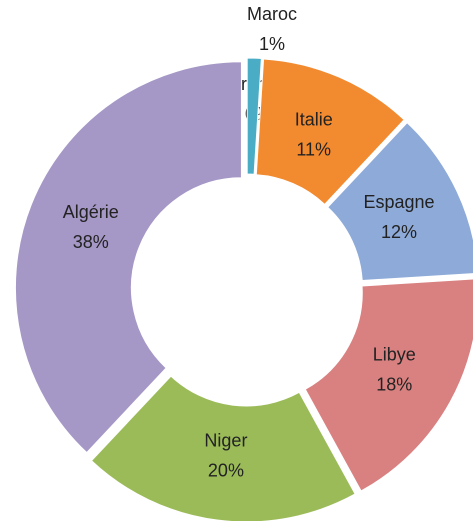  I want to click on slice-category-label: Espagne, so click(398, 202).